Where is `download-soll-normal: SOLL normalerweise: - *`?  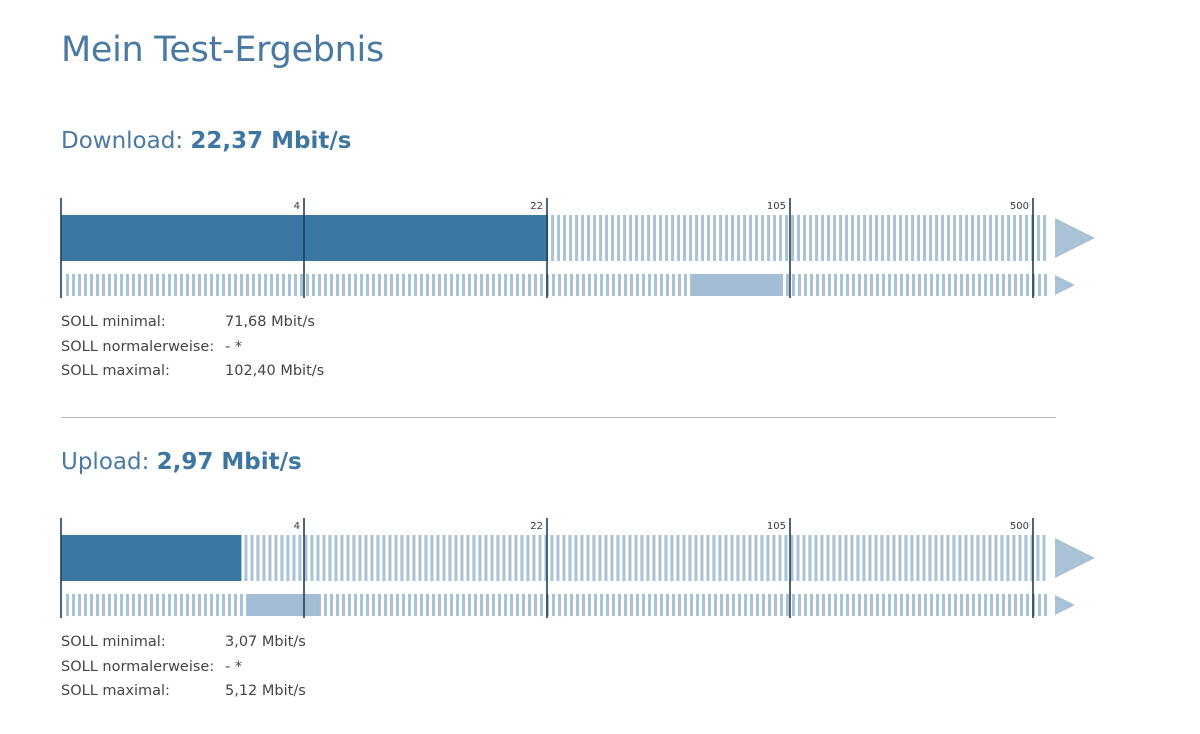 download-soll-normal: SOLL normalerweise: - * is located at coordinates (192, 347).